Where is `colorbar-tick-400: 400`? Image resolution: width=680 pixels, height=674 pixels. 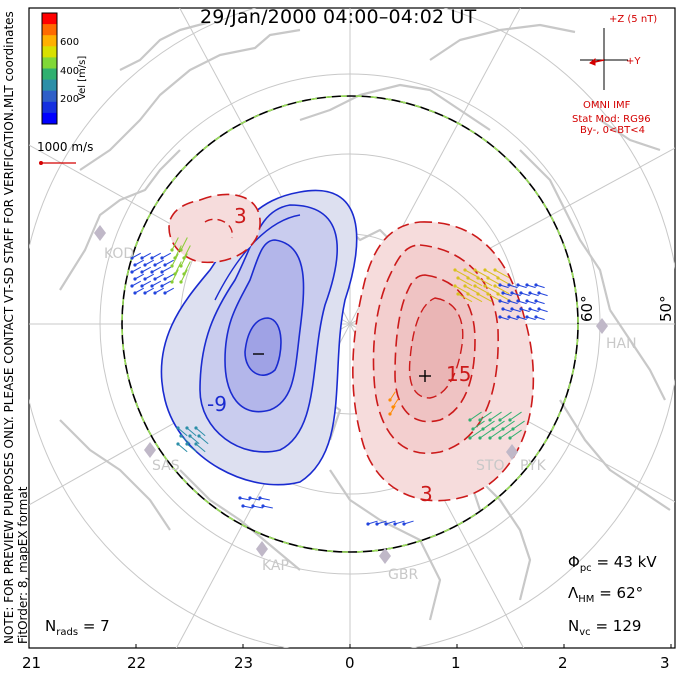
colorbar-tick-400: 400 is located at coordinates (70, 71).